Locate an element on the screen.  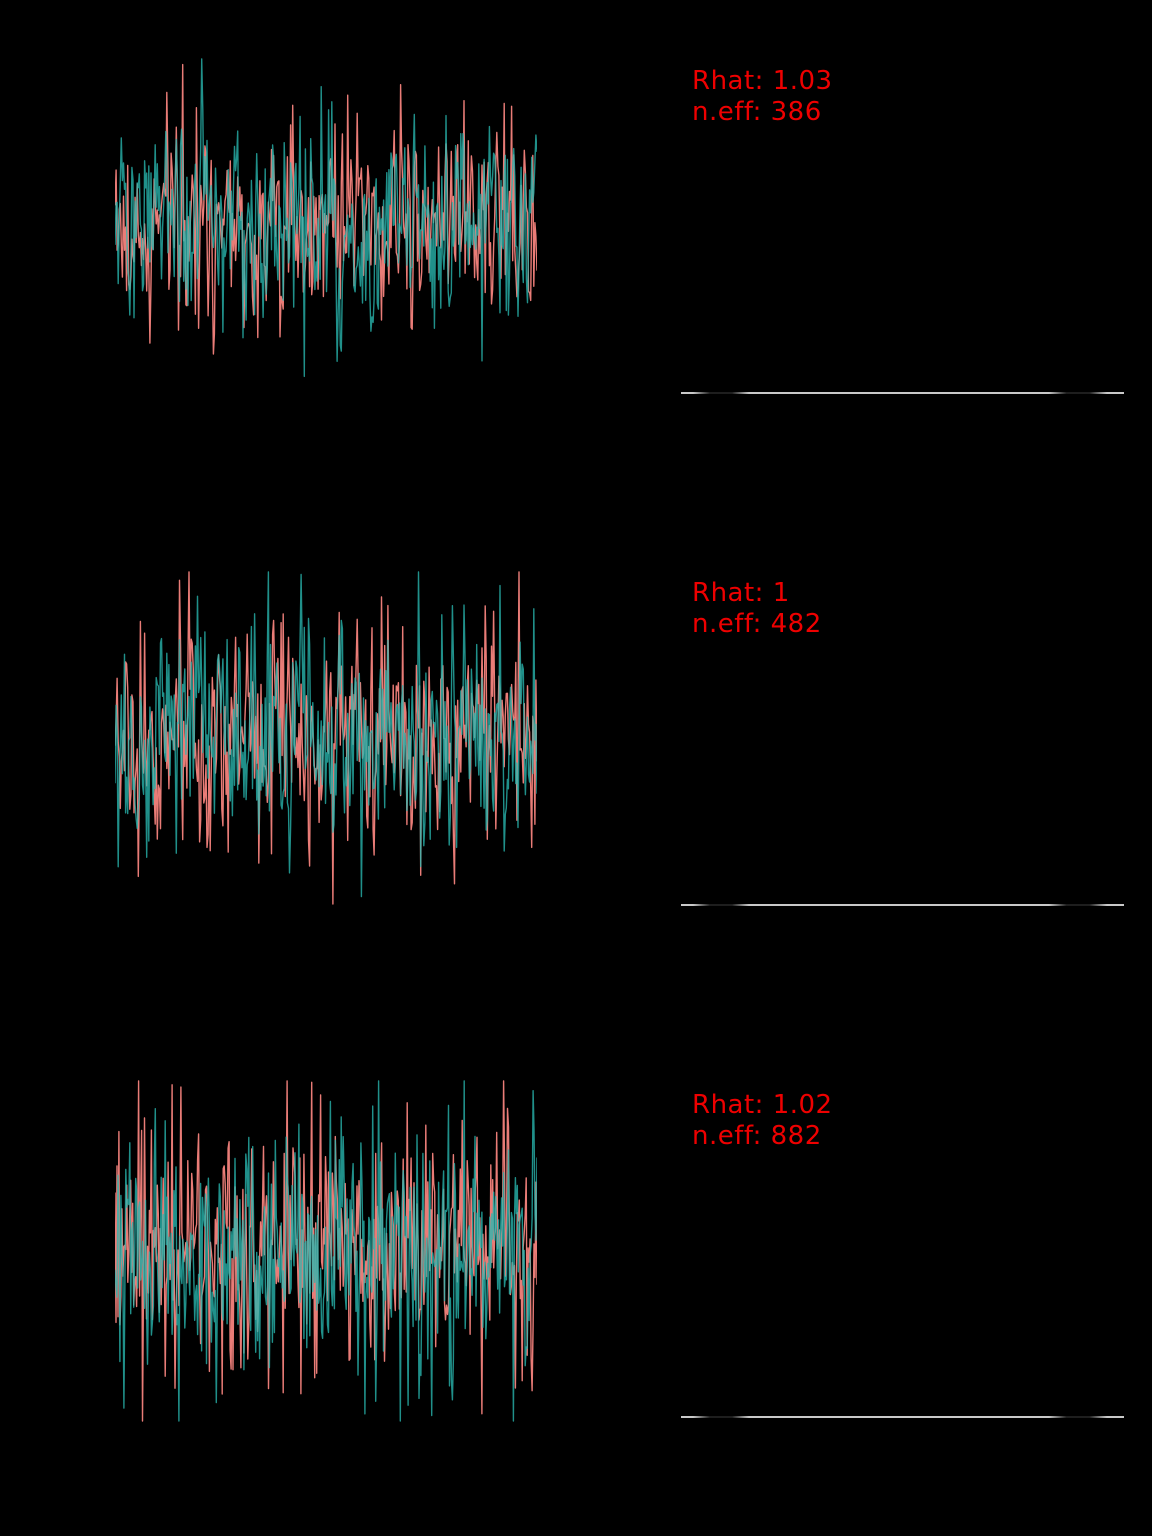
rhat-label: Rhat: 1.02 is located at coordinates (762, 1105).